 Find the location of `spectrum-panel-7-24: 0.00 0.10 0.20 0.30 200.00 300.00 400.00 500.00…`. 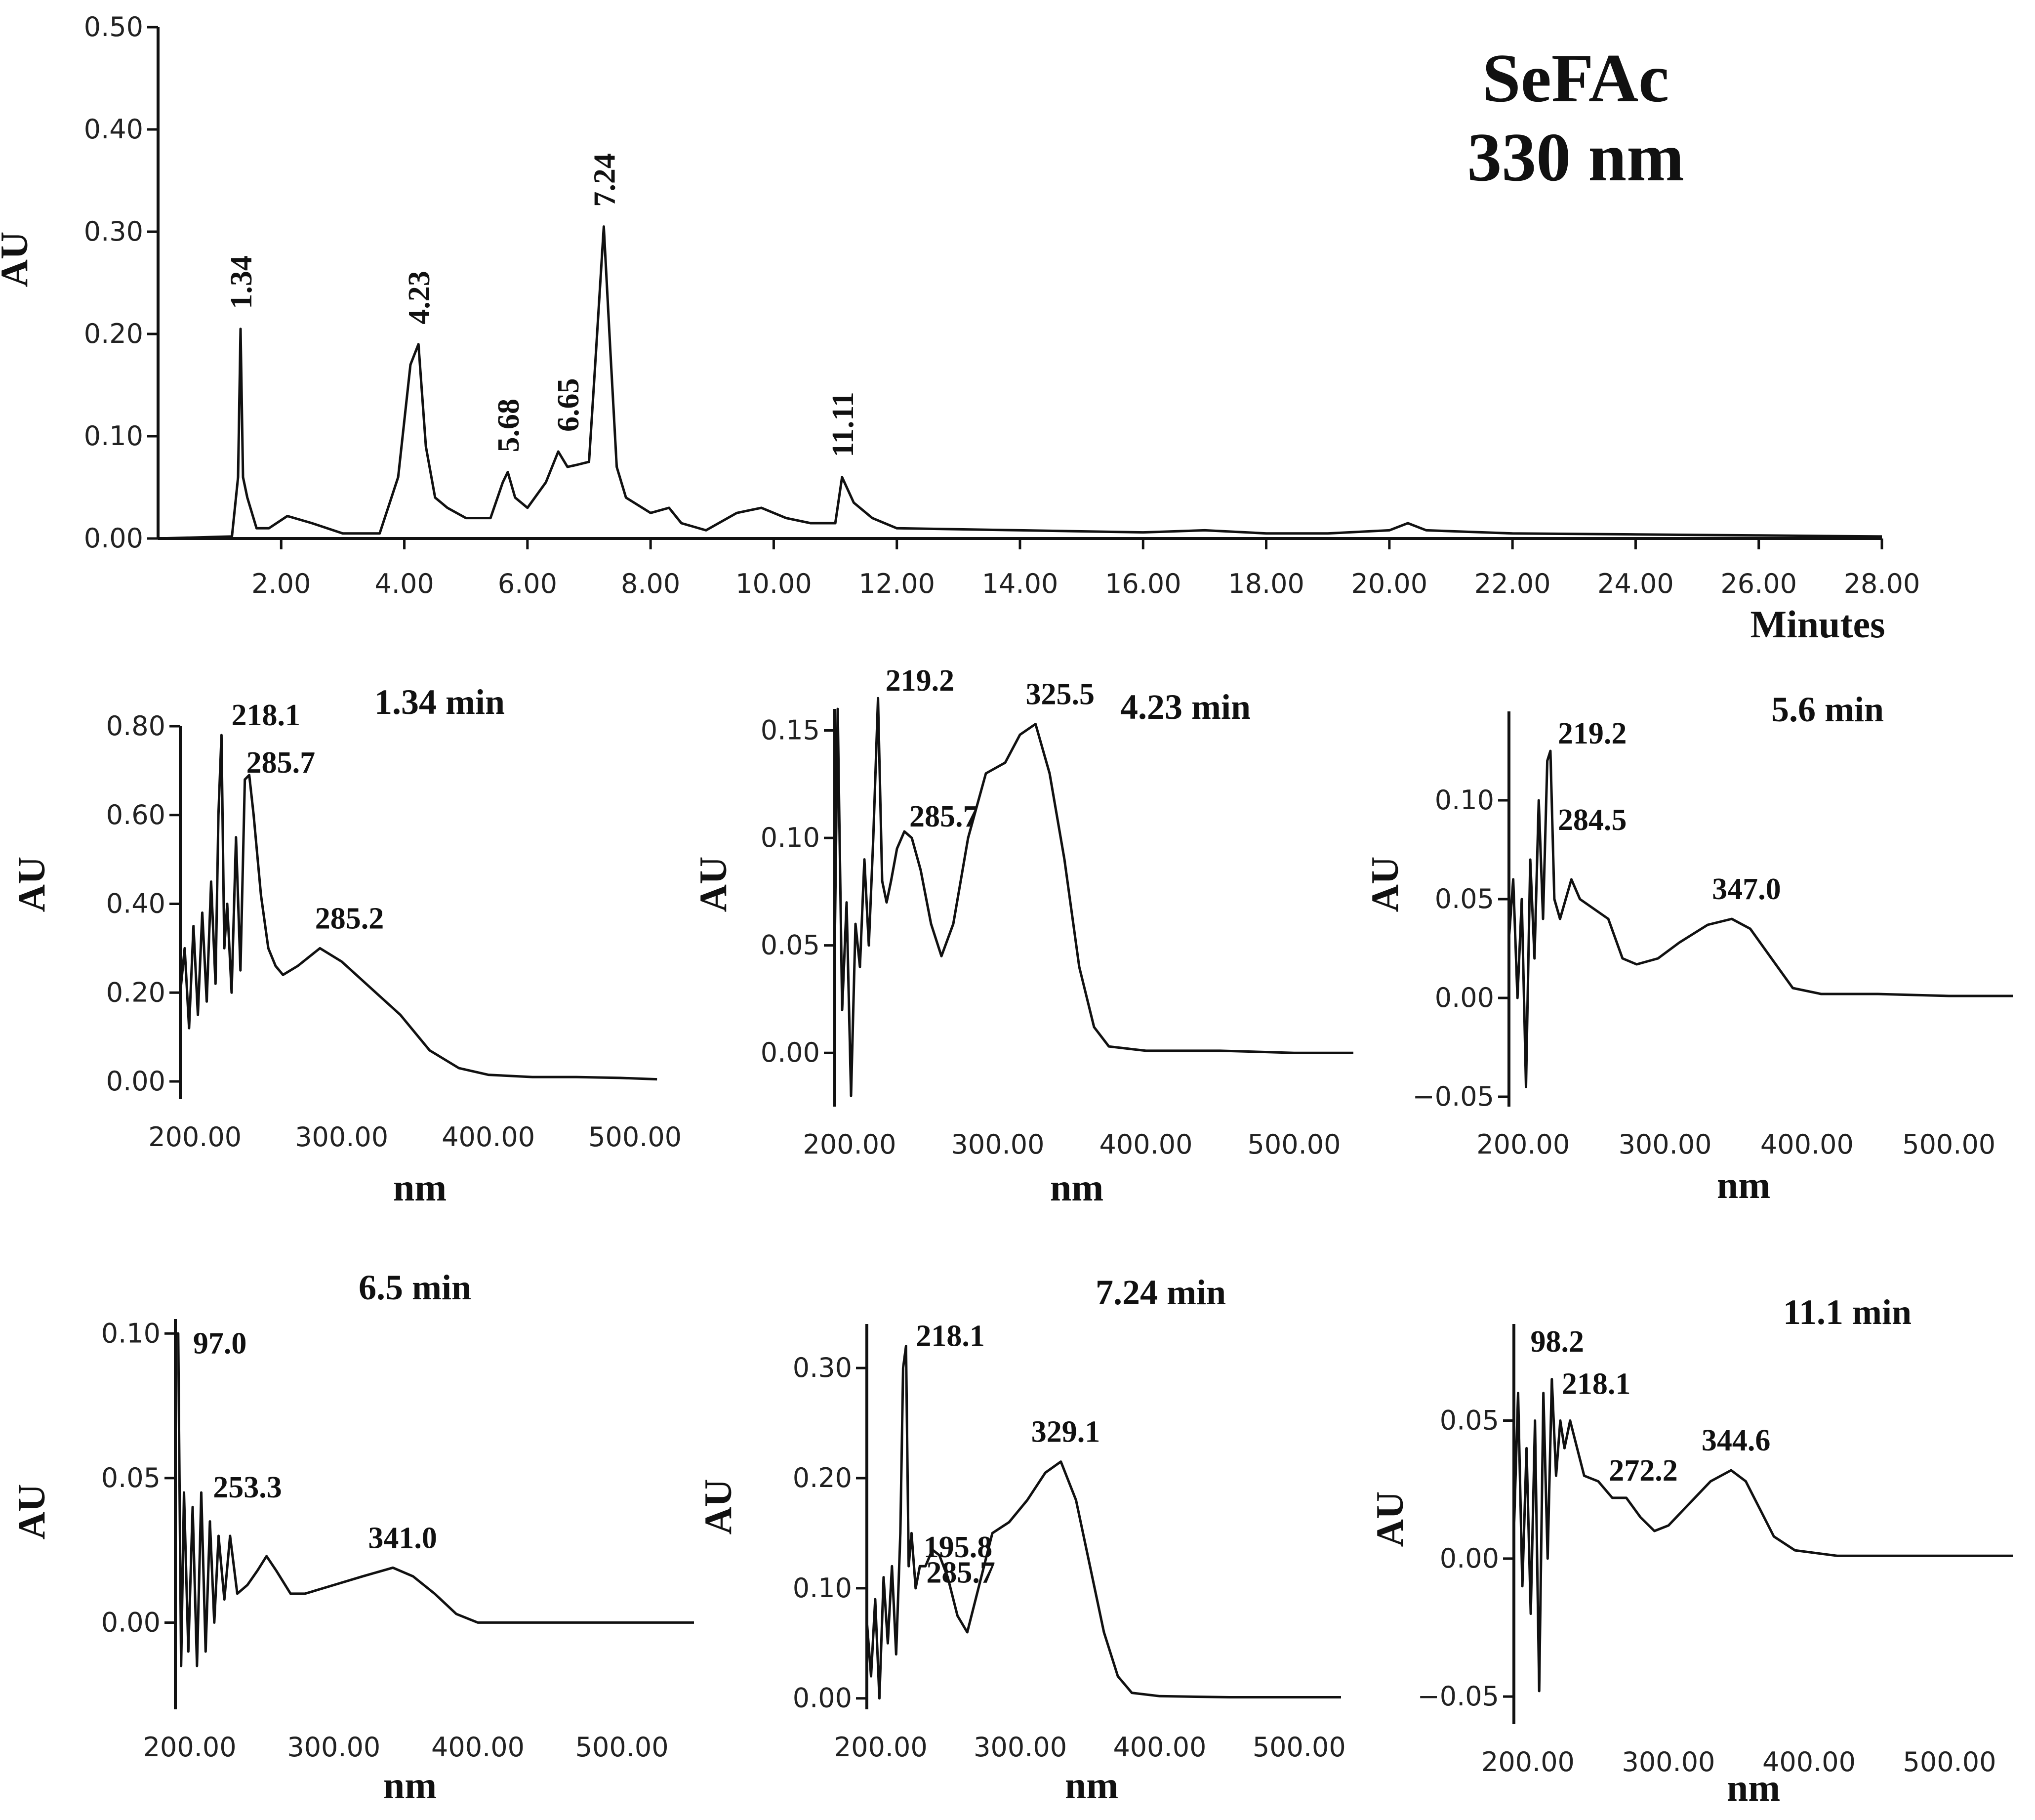

spectrum-panel-7-24: 0.00 0.10 0.20 0.30 200.00 300.00 400.00 500.00… is located at coordinates (1021, 1540).